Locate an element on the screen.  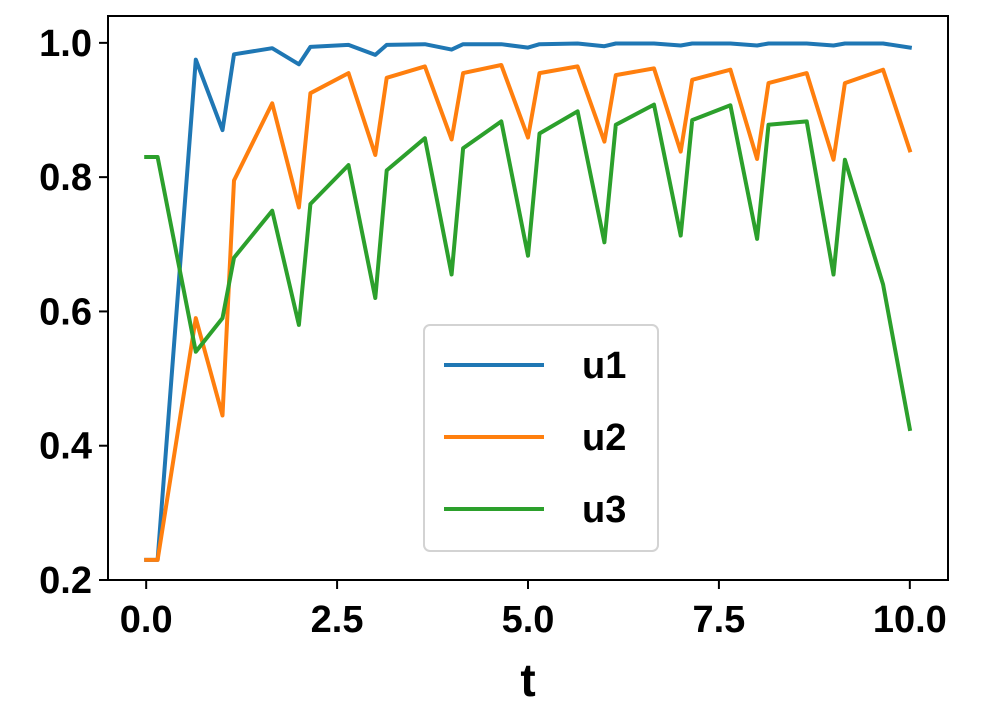
y-tick-label: 0.2 is located at coordinates (65, 581).